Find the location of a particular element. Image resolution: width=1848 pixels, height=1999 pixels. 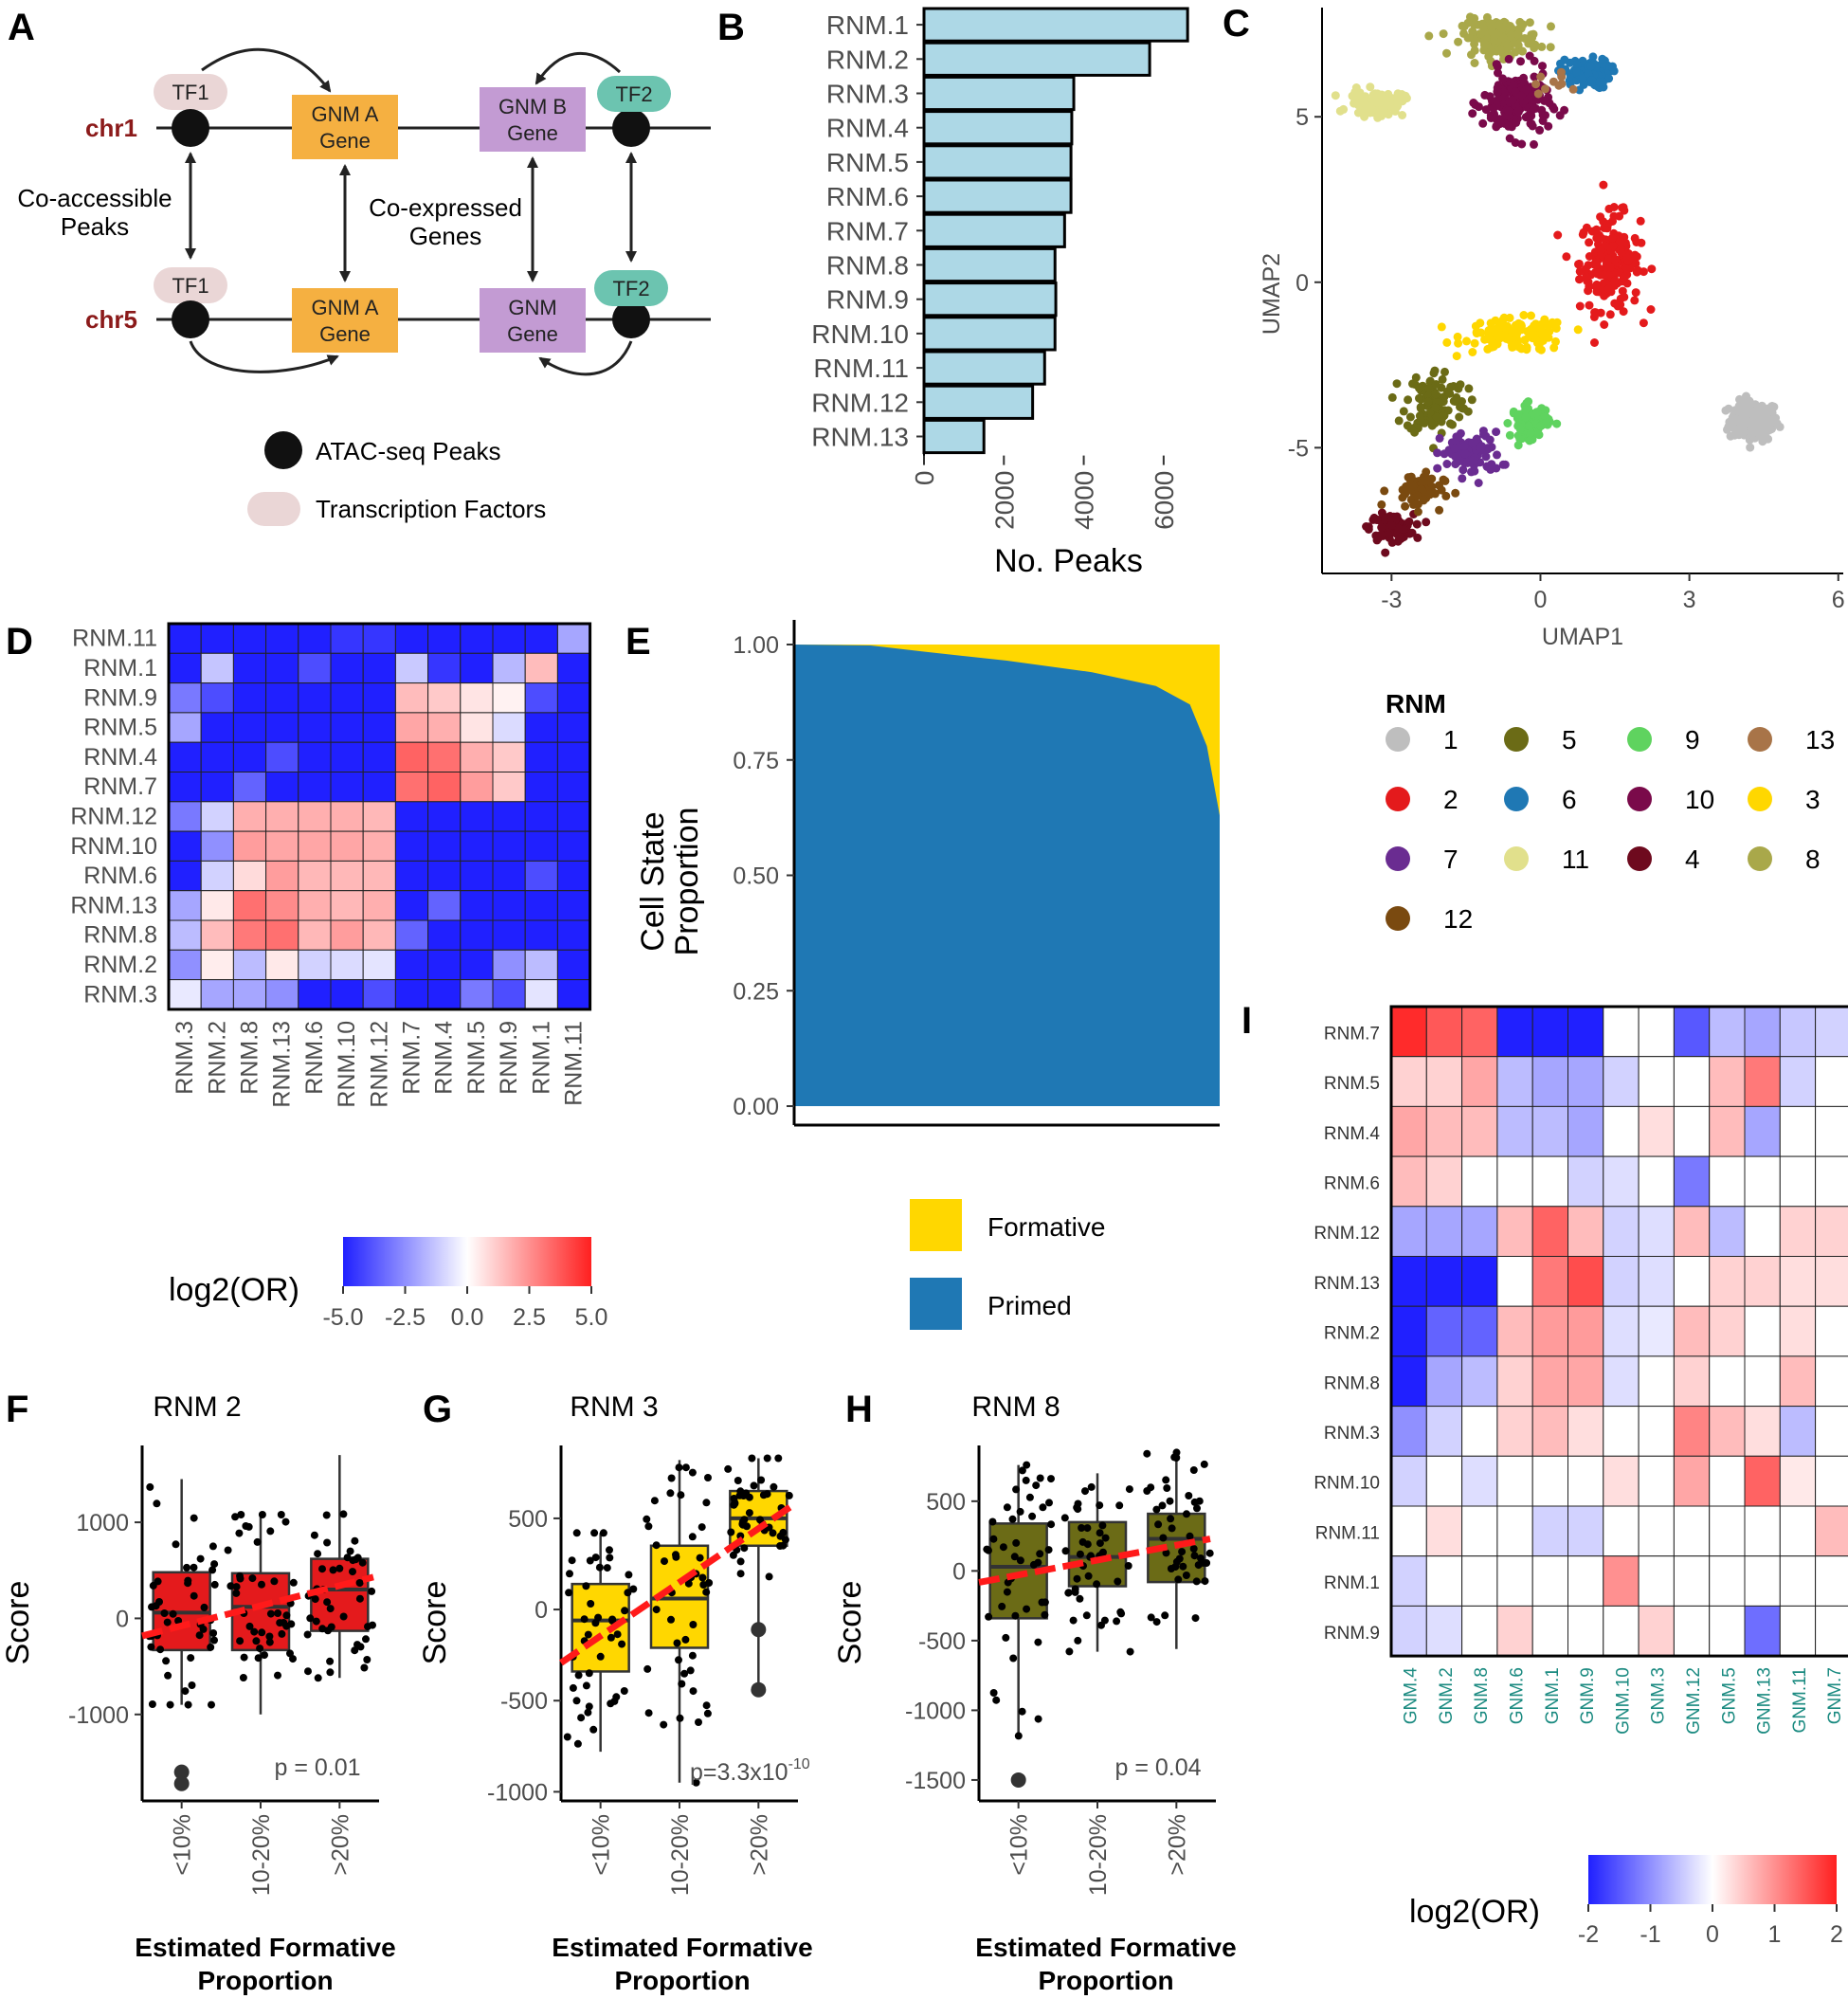

rnm-legend-title: RNM is located at coordinates (1416, 704).